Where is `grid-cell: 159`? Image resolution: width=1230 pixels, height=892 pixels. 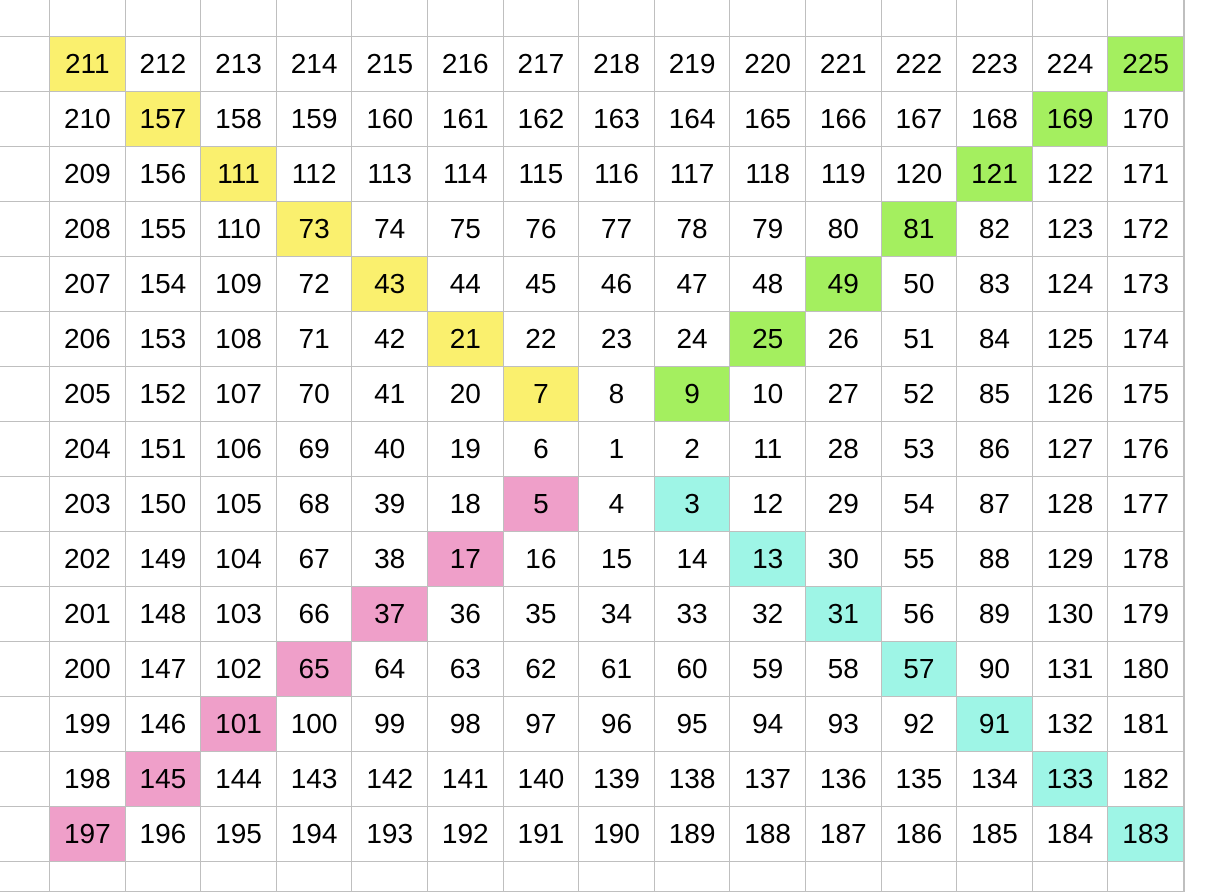
grid-cell: 159 is located at coordinates (314, 119).